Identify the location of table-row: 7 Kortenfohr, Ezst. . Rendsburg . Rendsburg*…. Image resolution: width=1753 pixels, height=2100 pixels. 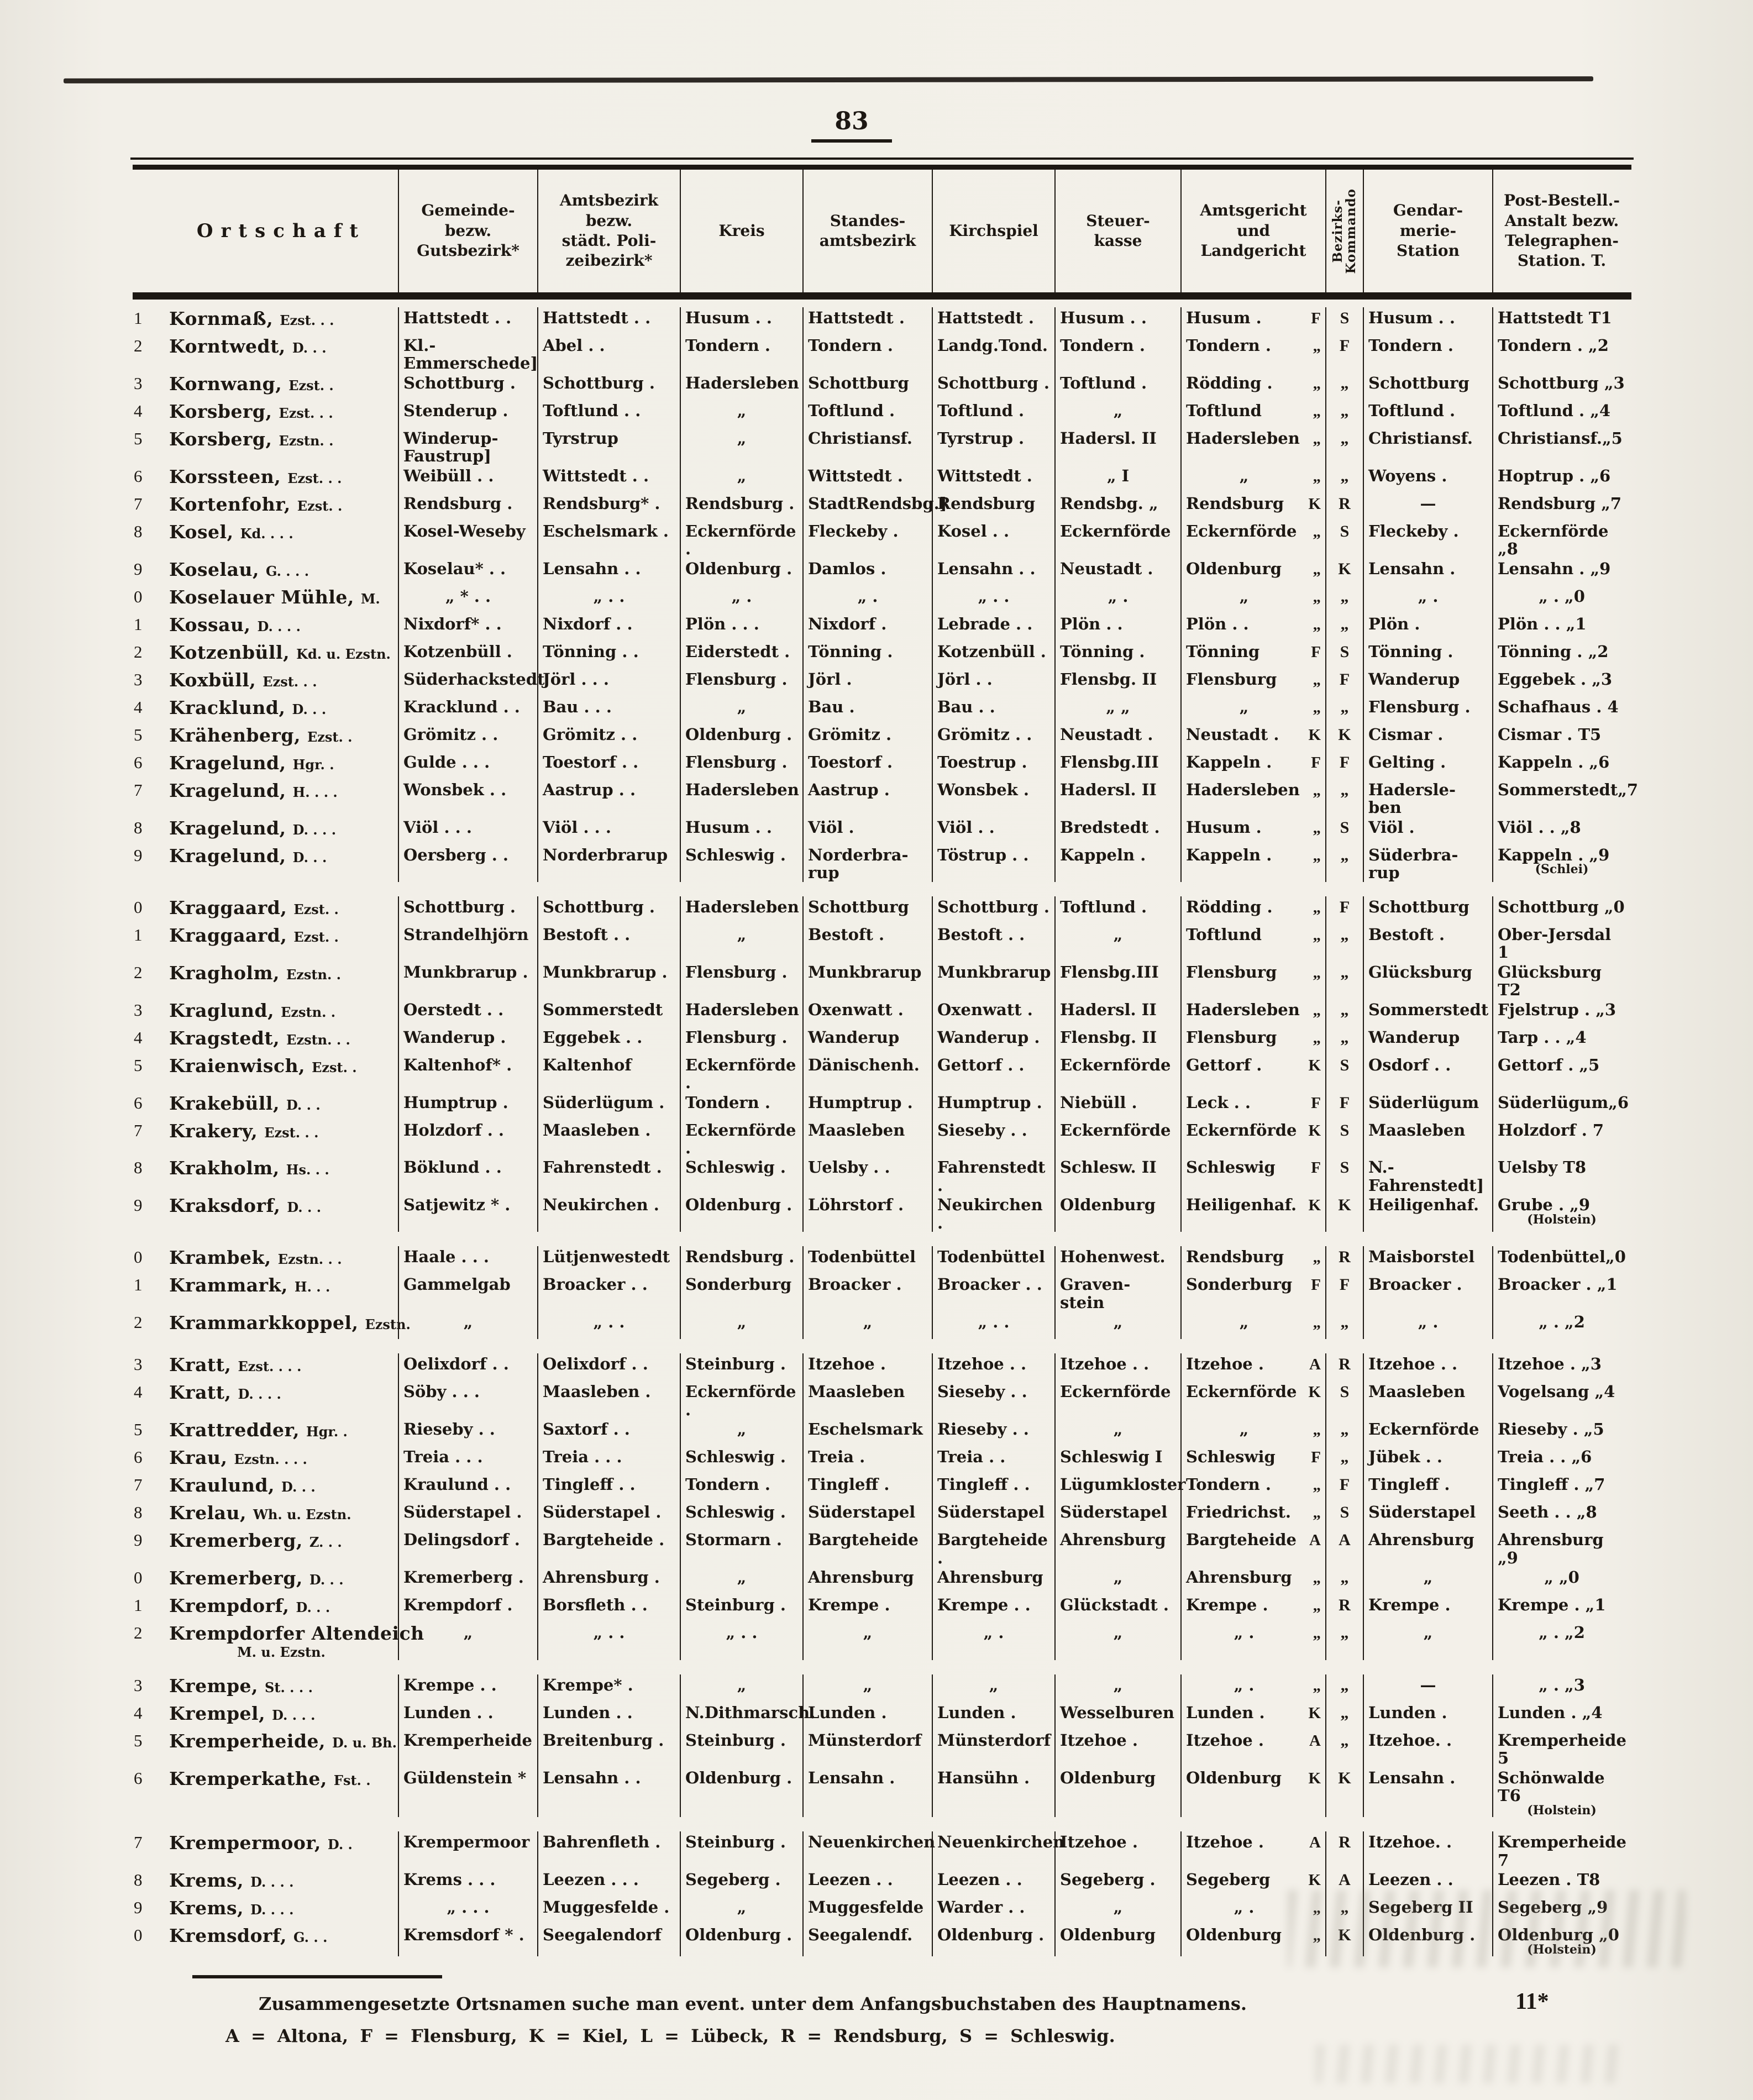
(882, 507).